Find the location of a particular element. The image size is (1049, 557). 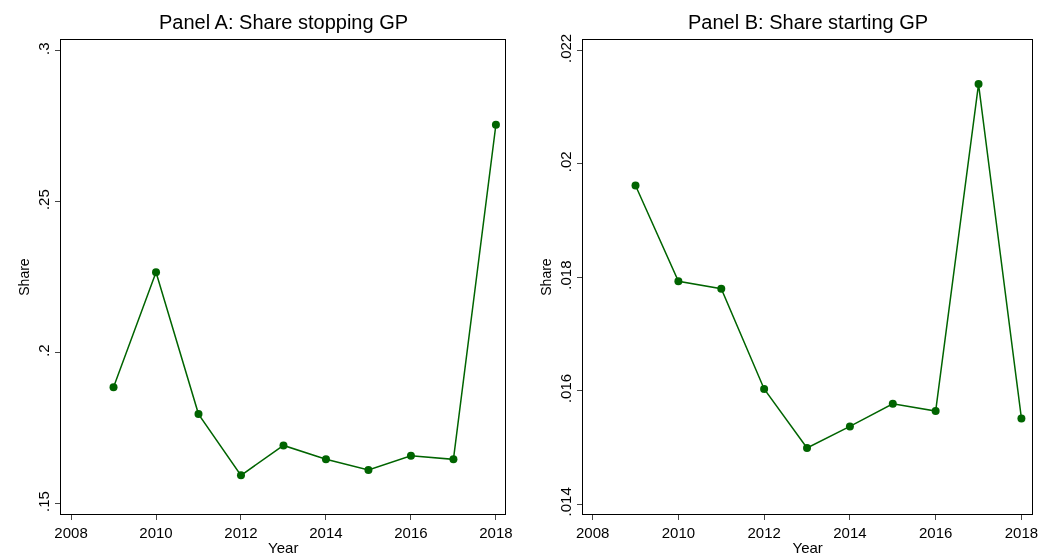

y-tick-label: .02 is located at coordinates (566, 162).